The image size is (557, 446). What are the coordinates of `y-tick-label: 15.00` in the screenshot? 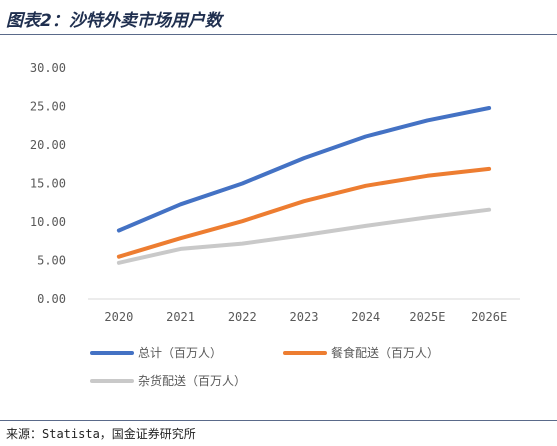 It's located at (48, 184).